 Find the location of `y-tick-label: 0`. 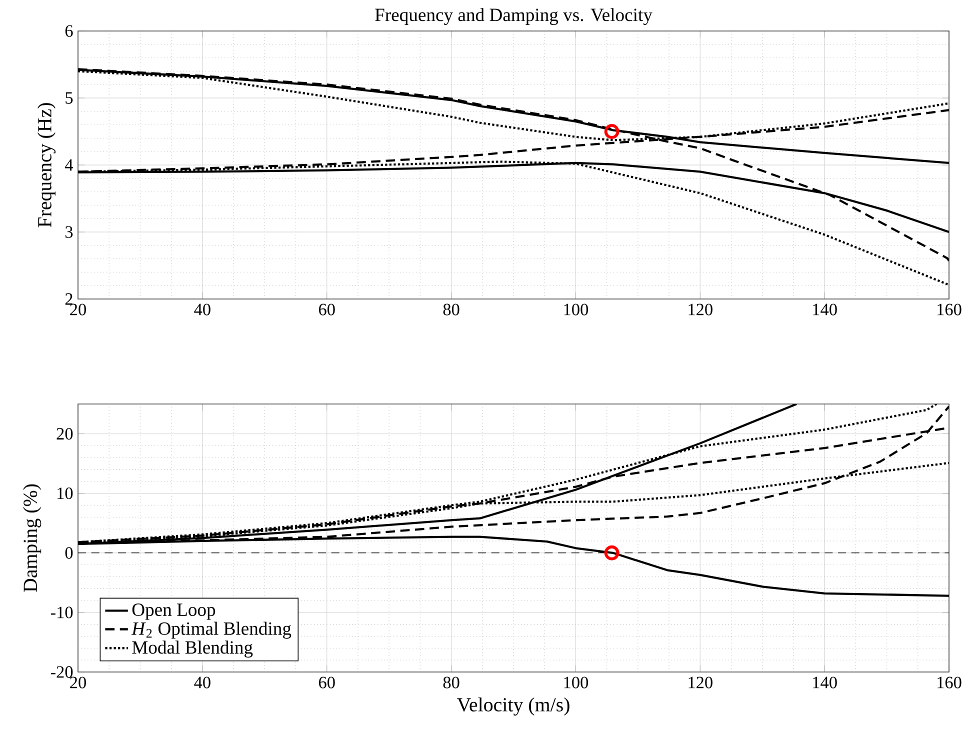

y-tick-label: 0 is located at coordinates (69, 553).